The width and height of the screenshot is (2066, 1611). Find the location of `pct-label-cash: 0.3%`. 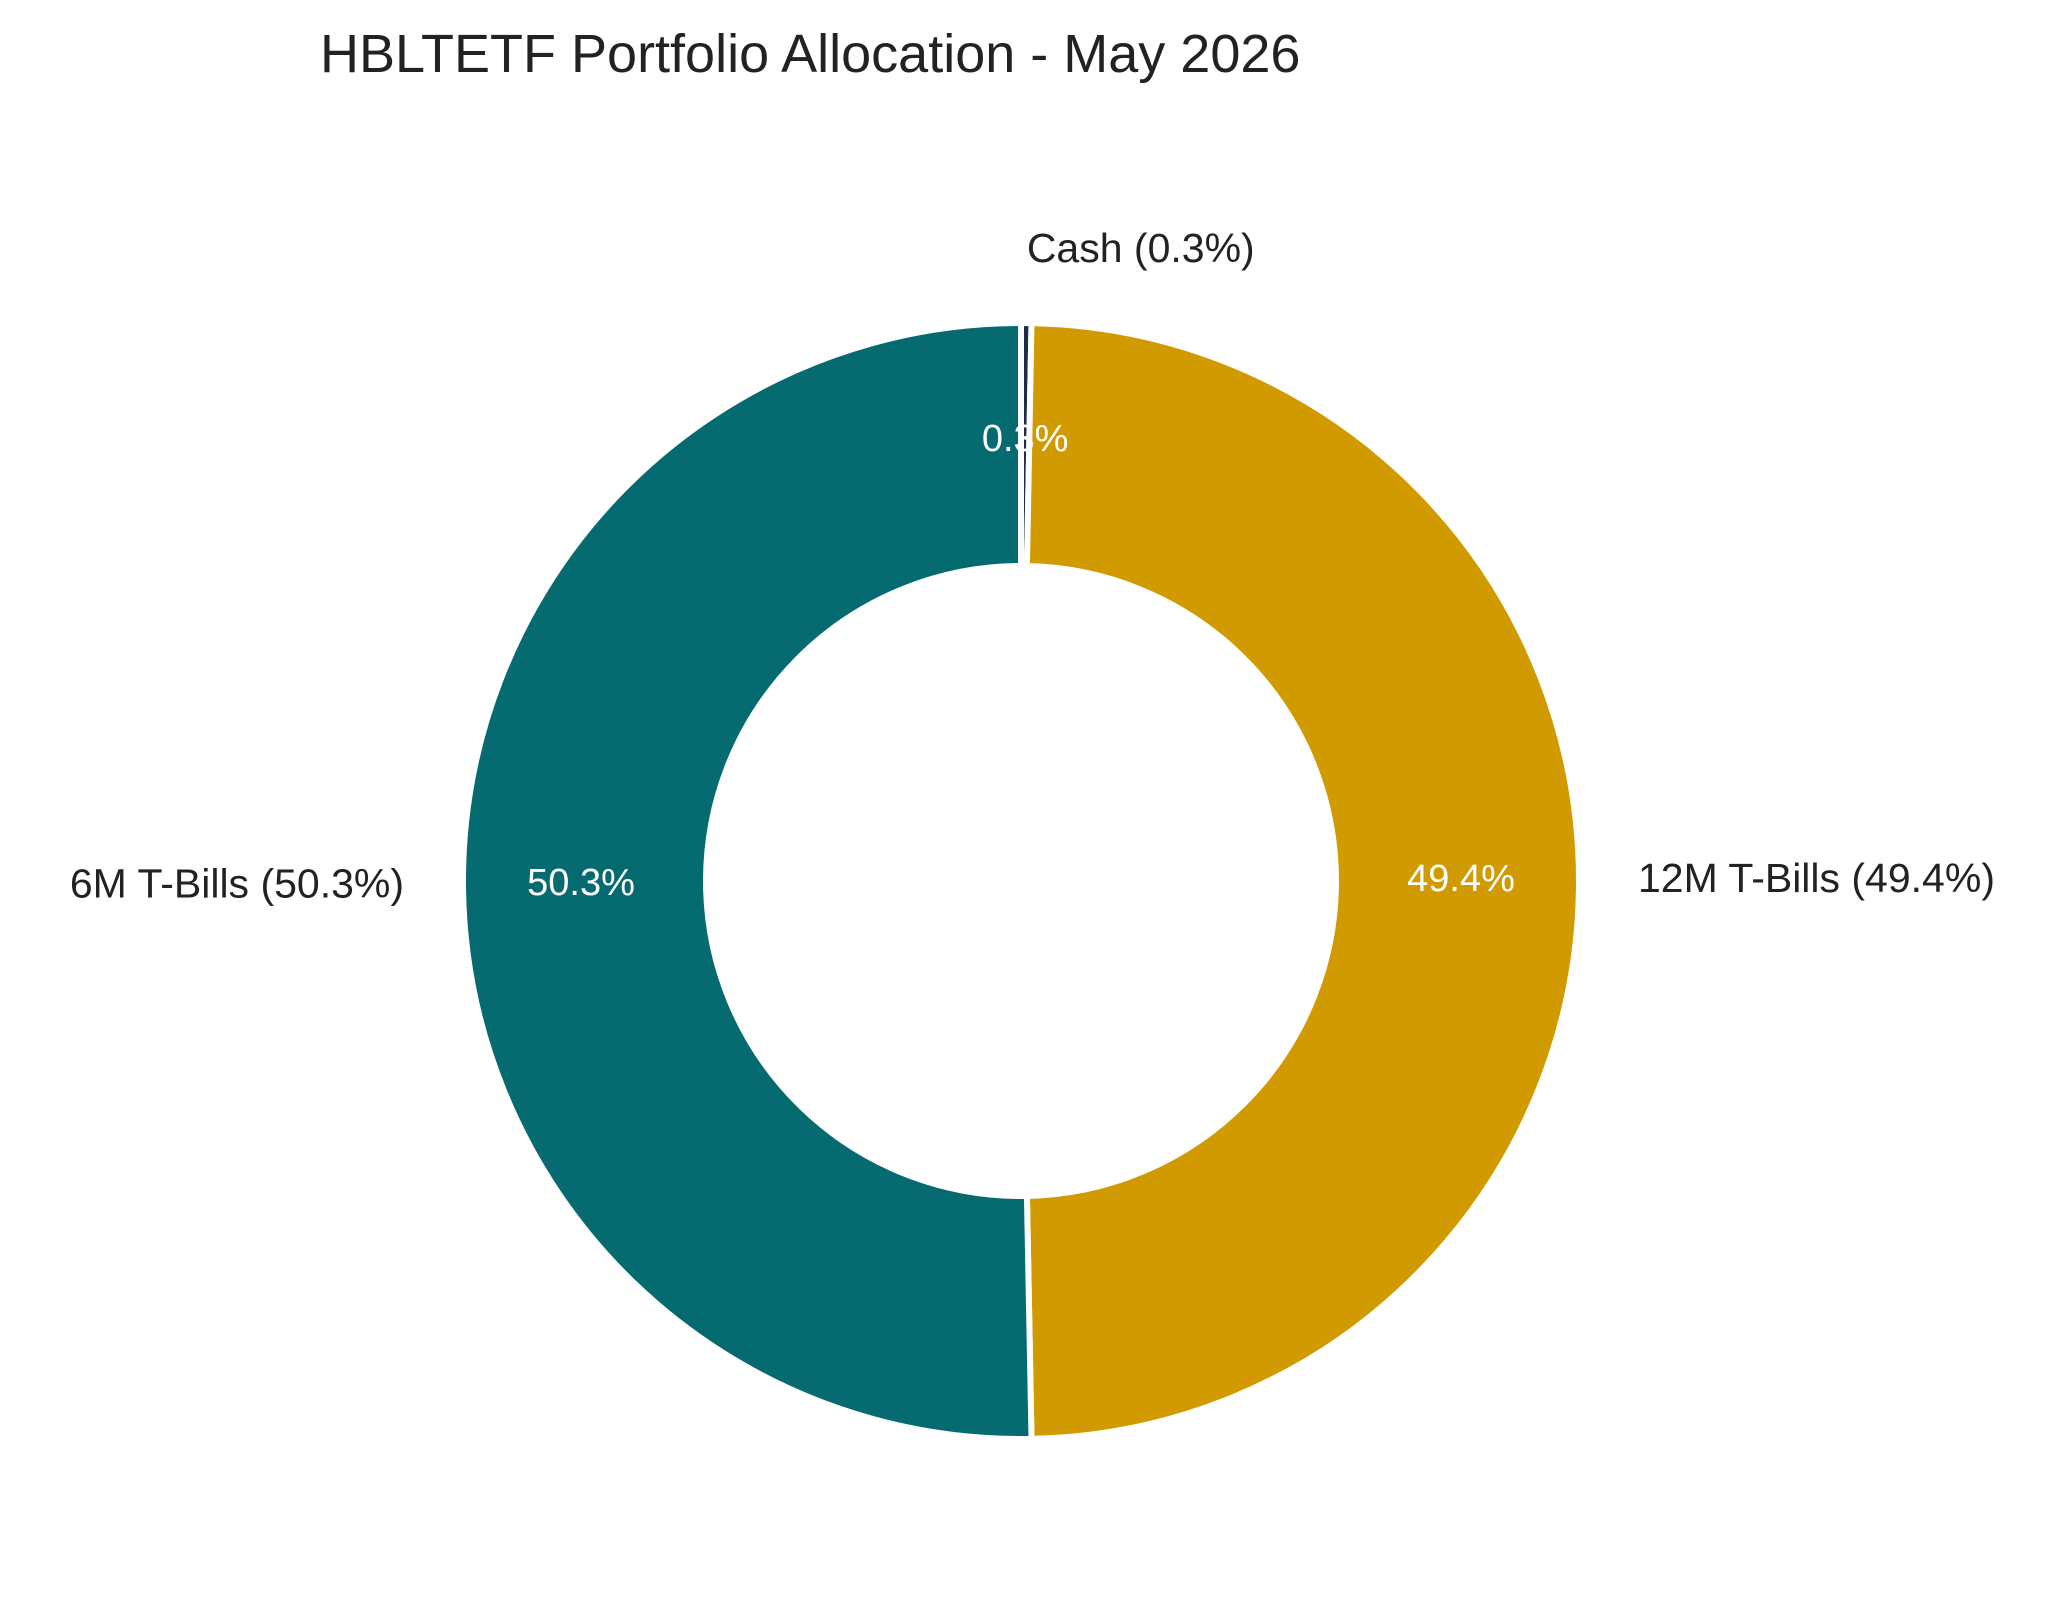

pct-label-cash: 0.3% is located at coordinates (1025, 439).